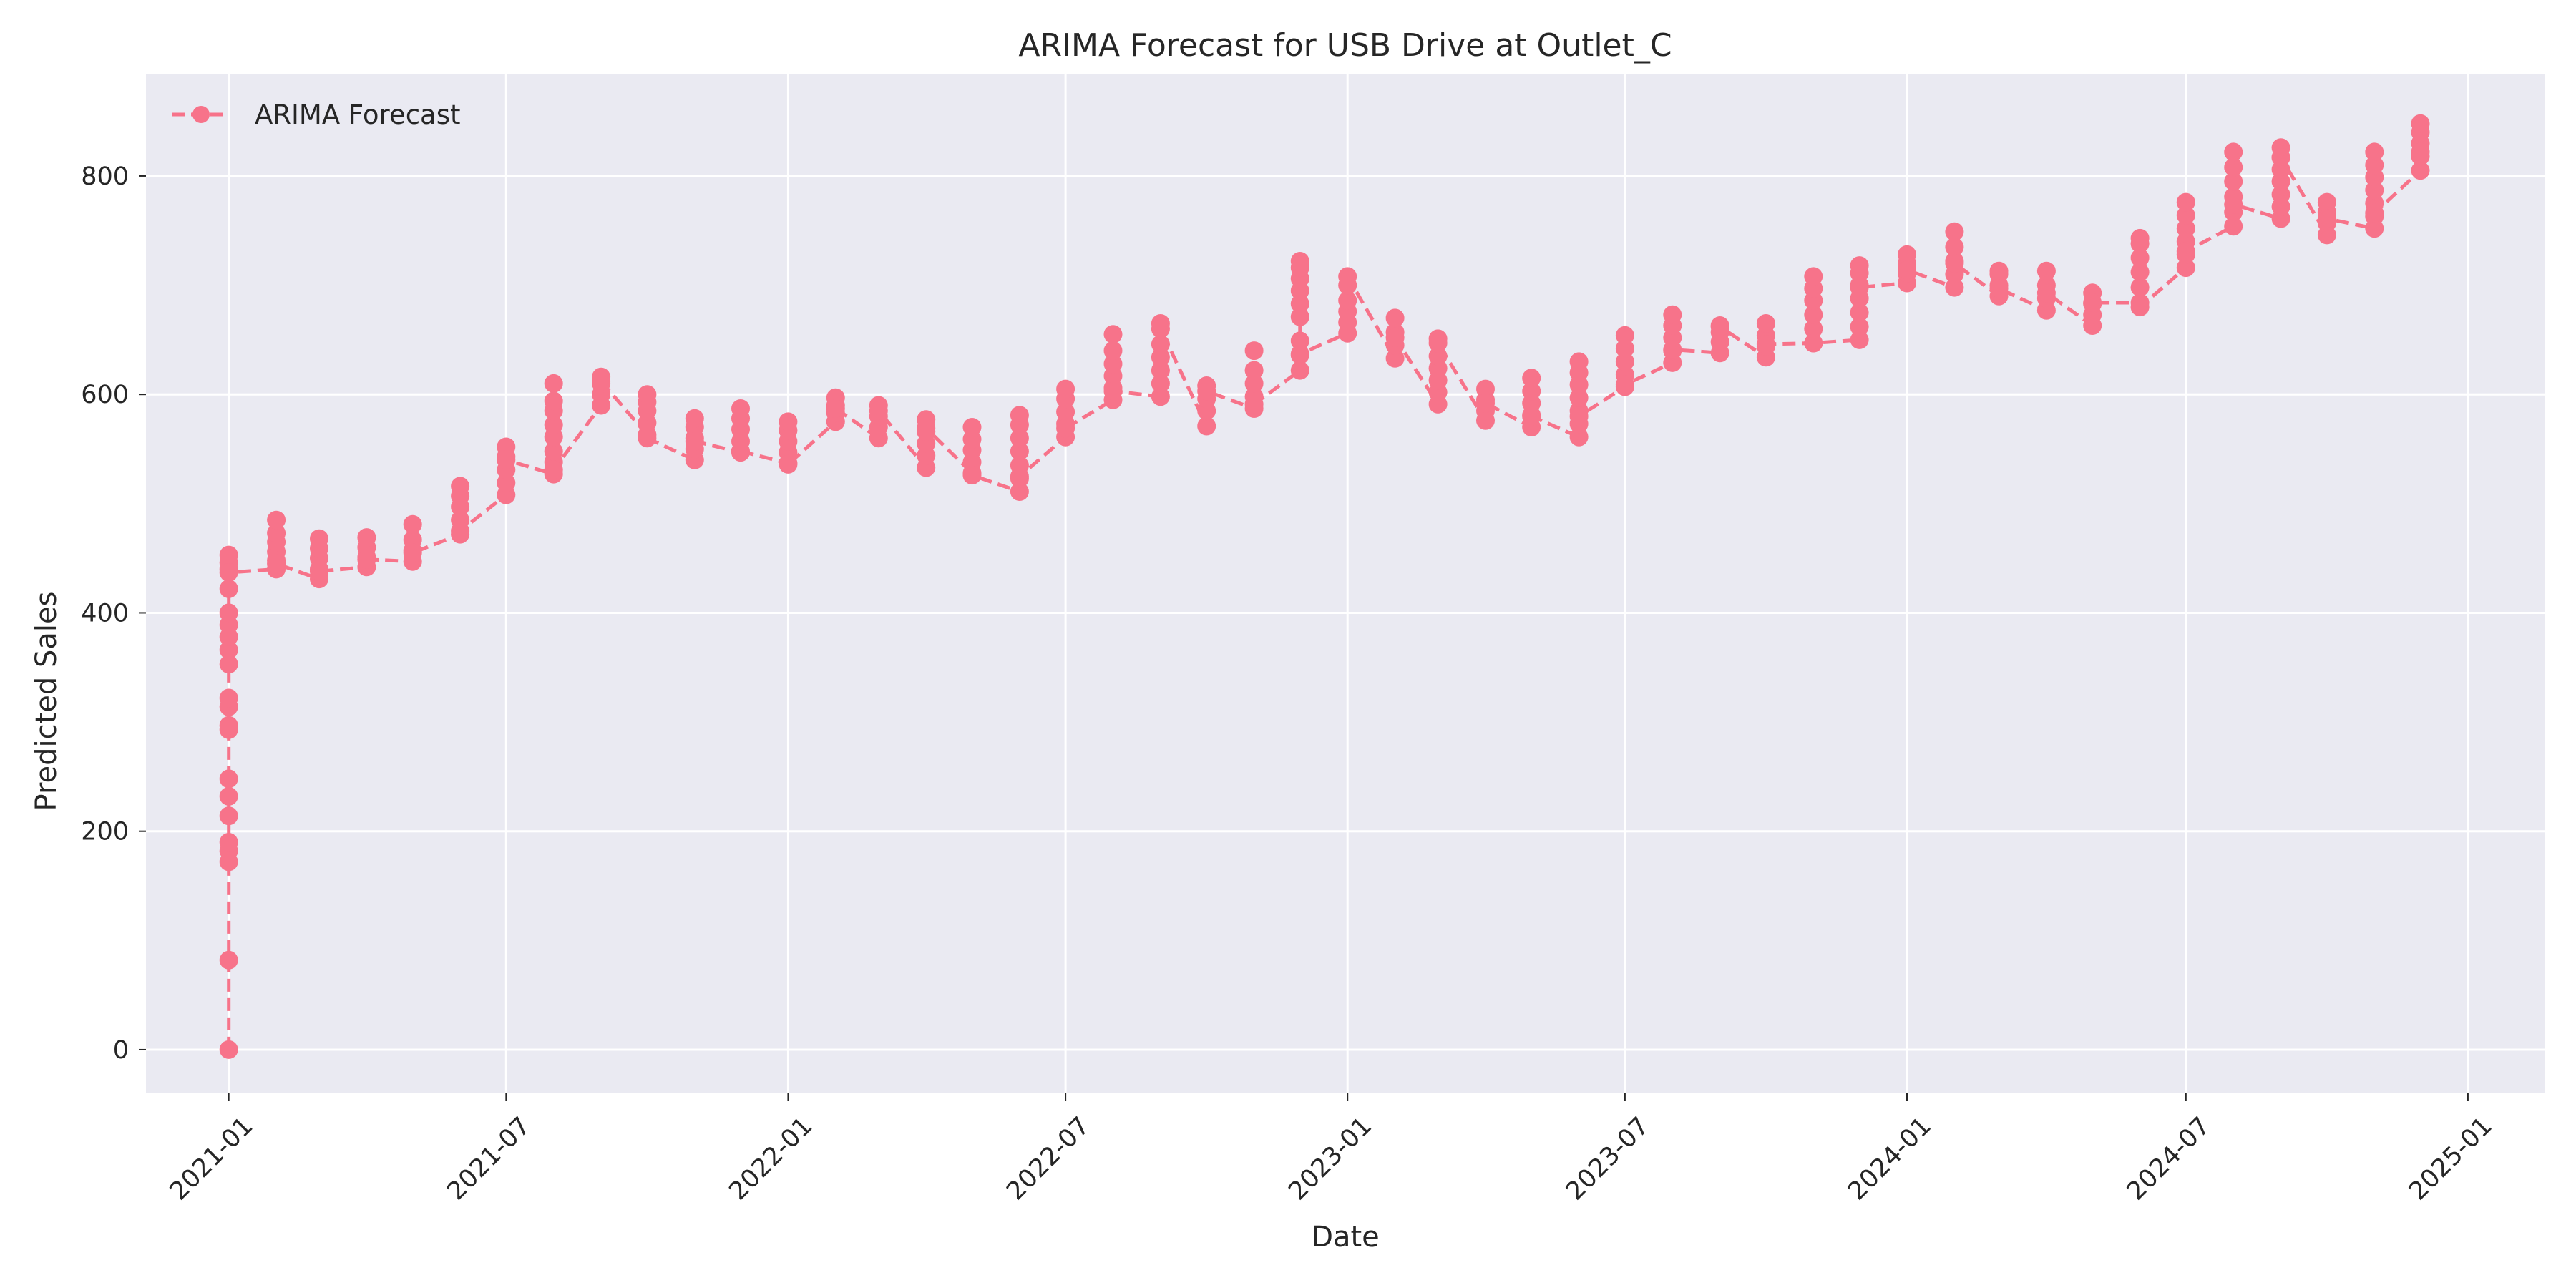  What do you see at coordinates (1608, 1159) in the screenshot?
I see `x-tick-label: 2023-07` at bounding box center [1608, 1159].